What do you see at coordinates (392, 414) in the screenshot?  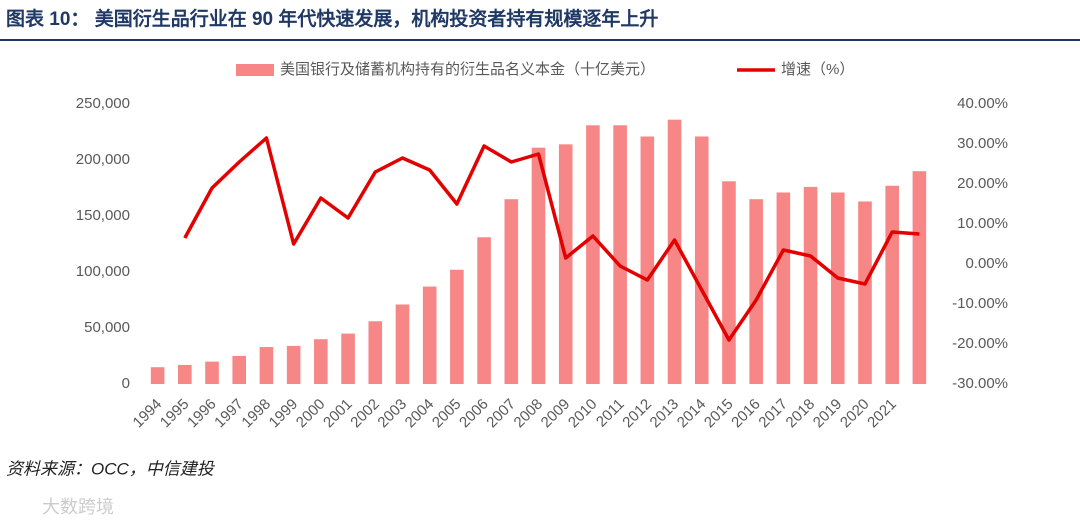 I see `x-tick-label: 2003` at bounding box center [392, 414].